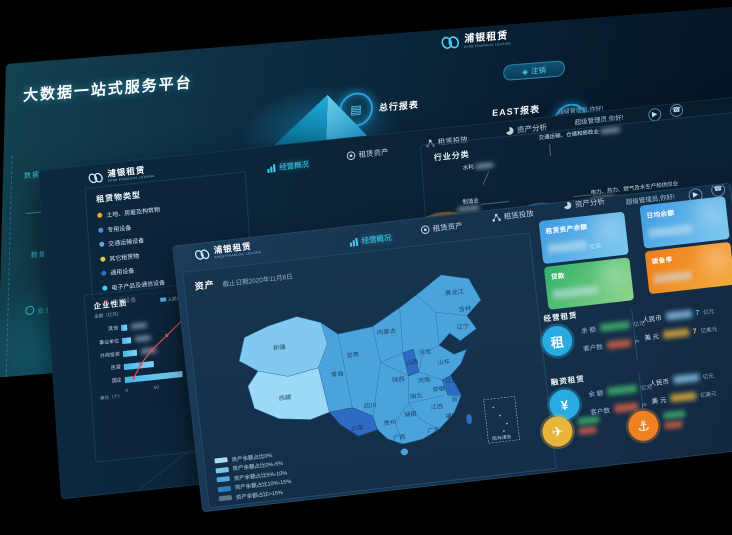  What do you see at coordinates (635, 335) in the screenshot?
I see `section-divider` at bounding box center [635, 335].